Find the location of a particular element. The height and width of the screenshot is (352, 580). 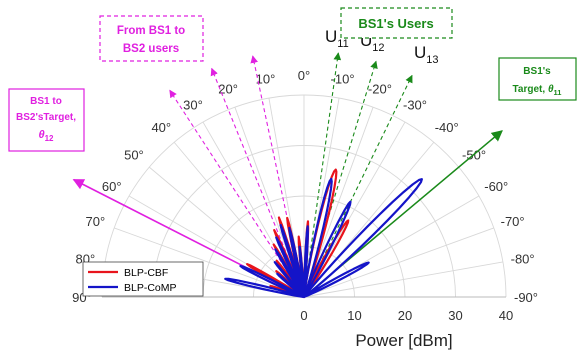

angle-tick-label: -90° is located at coordinates (526, 297).